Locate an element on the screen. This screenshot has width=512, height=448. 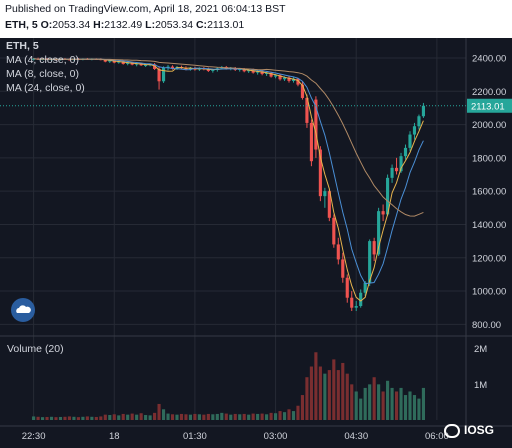
iosg-watermark: IOSG is located at coordinates (476, 432).